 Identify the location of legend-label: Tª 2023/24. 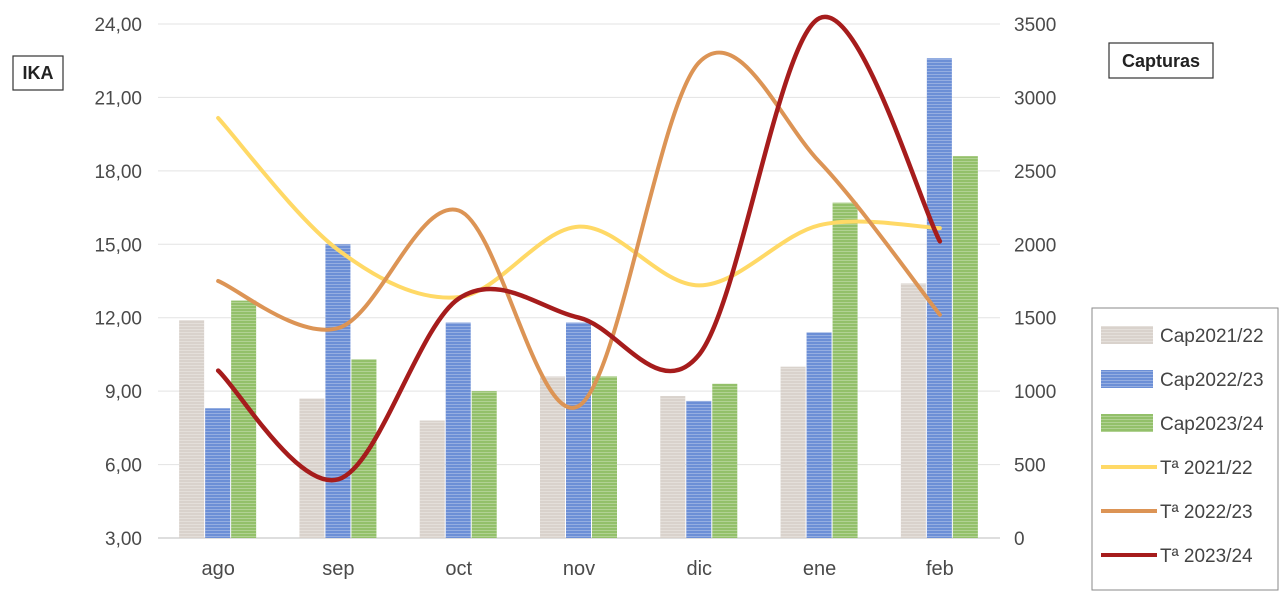
(1206, 556).